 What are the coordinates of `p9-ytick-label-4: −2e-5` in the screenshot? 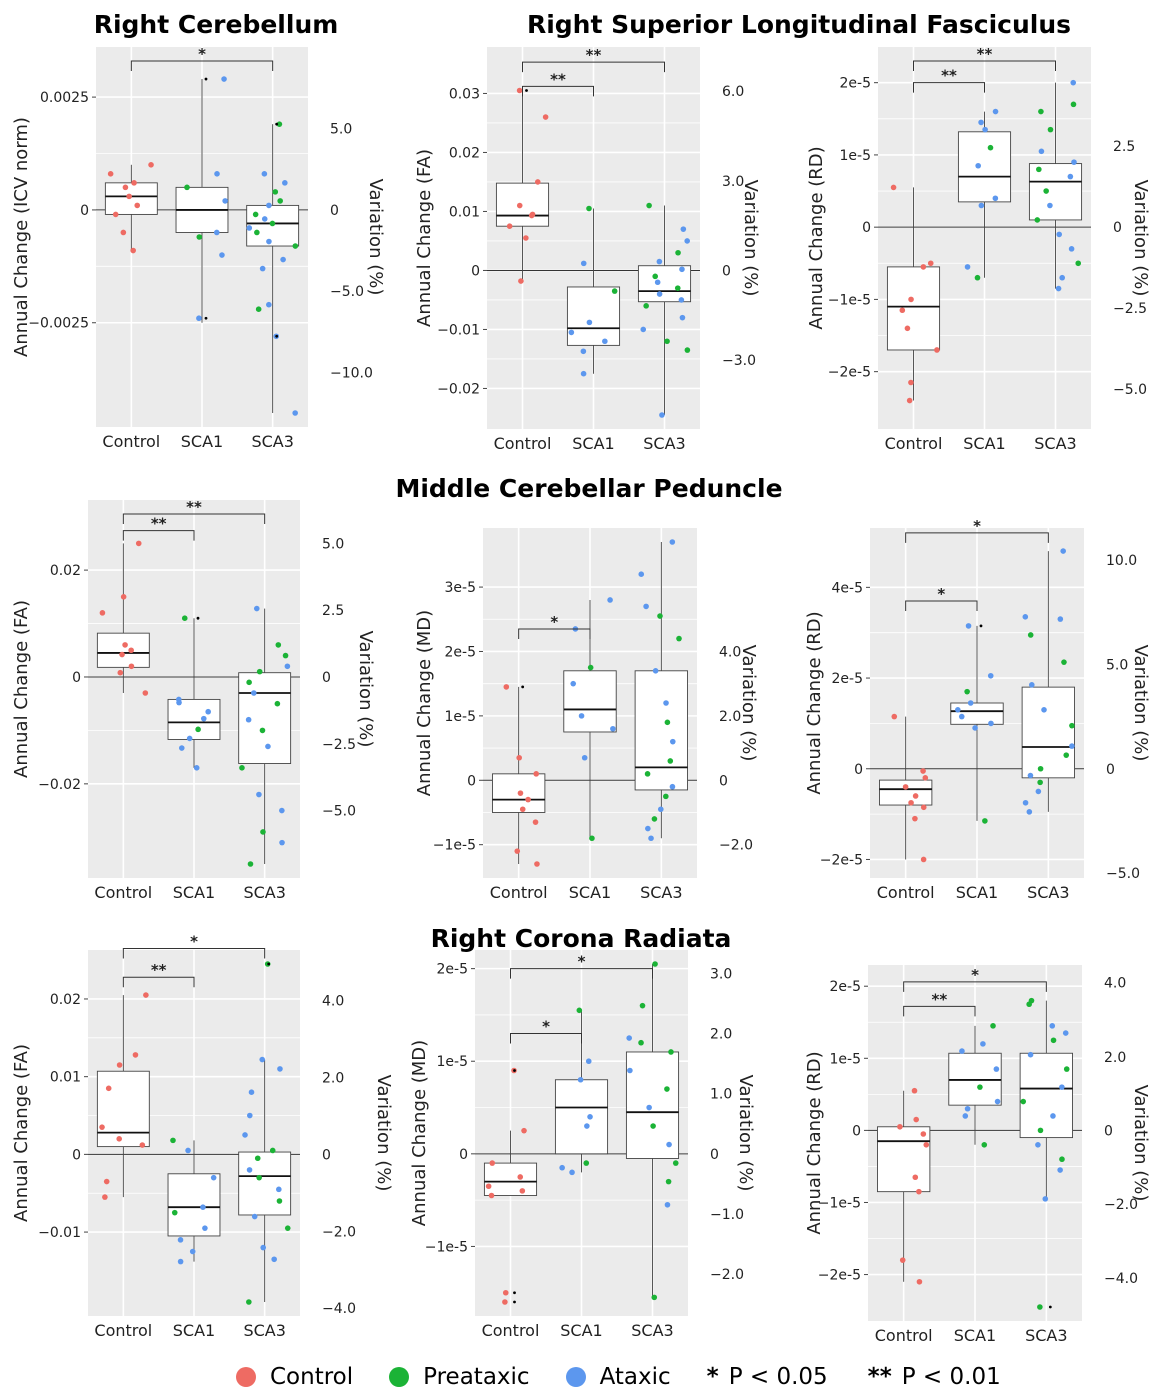 It's located at (839, 1276).